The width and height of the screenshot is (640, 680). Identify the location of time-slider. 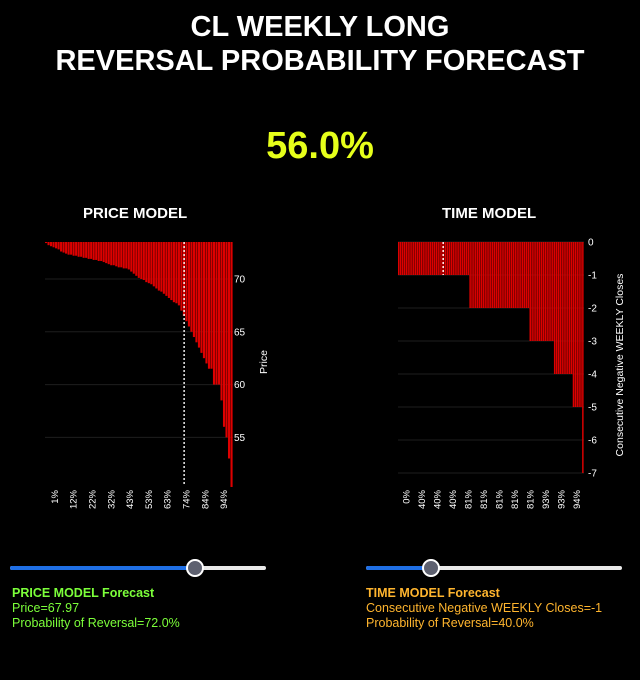
(494, 568).